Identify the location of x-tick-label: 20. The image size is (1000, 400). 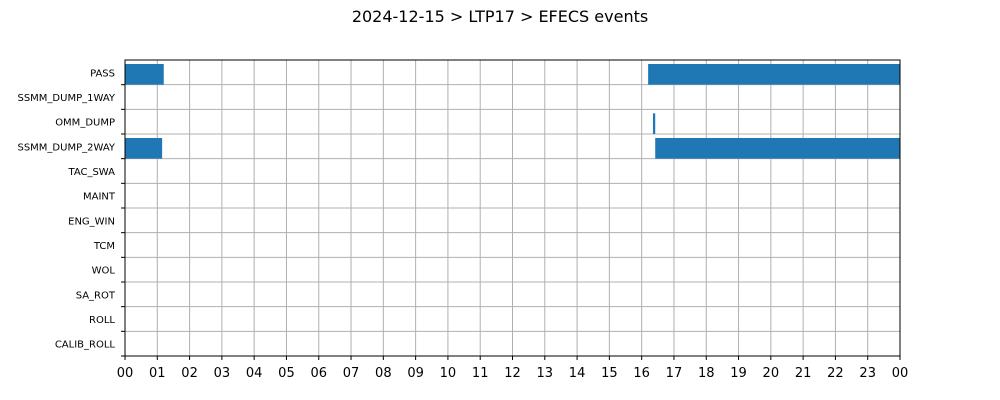
(771, 373).